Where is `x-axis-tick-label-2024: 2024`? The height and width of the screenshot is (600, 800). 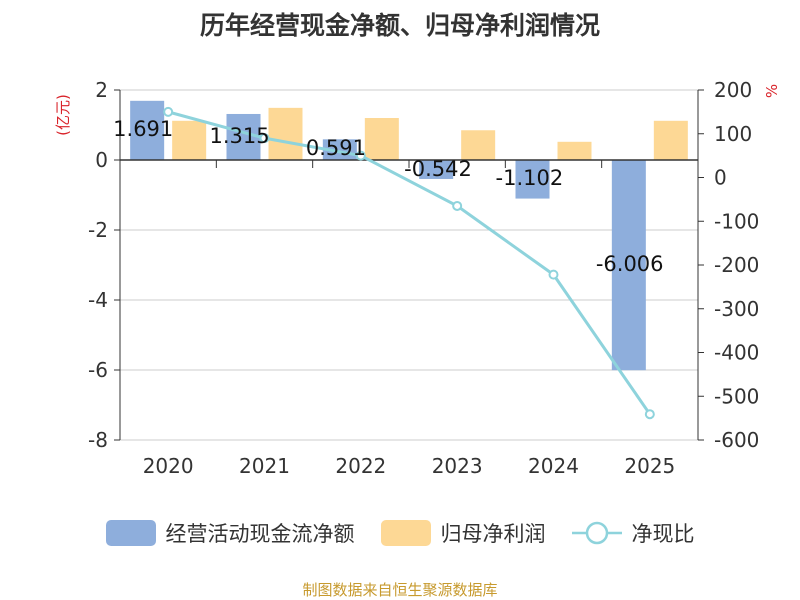 x-axis-tick-label-2024: 2024 is located at coordinates (553, 466).